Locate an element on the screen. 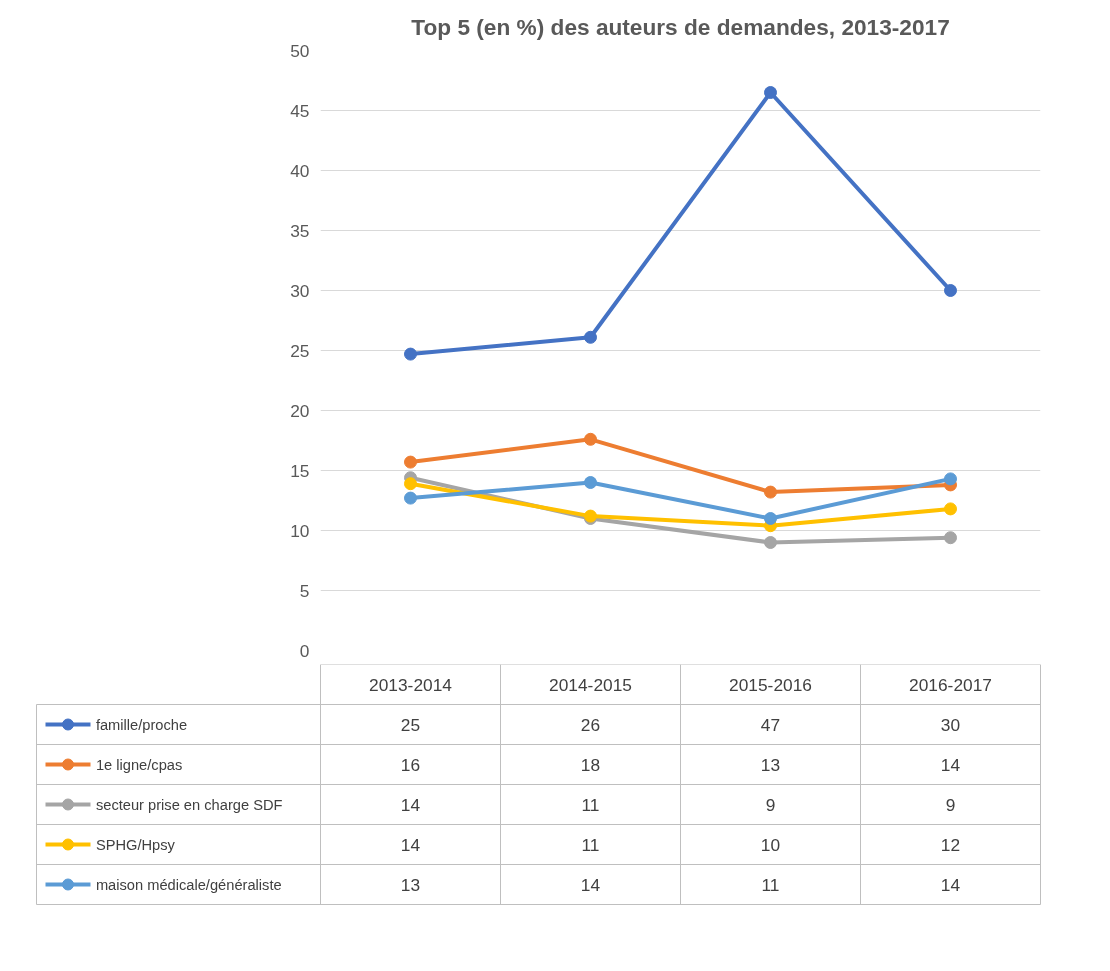 This screenshot has width=1110, height=971. legend-label: maison médicale/généraliste is located at coordinates (188, 884).